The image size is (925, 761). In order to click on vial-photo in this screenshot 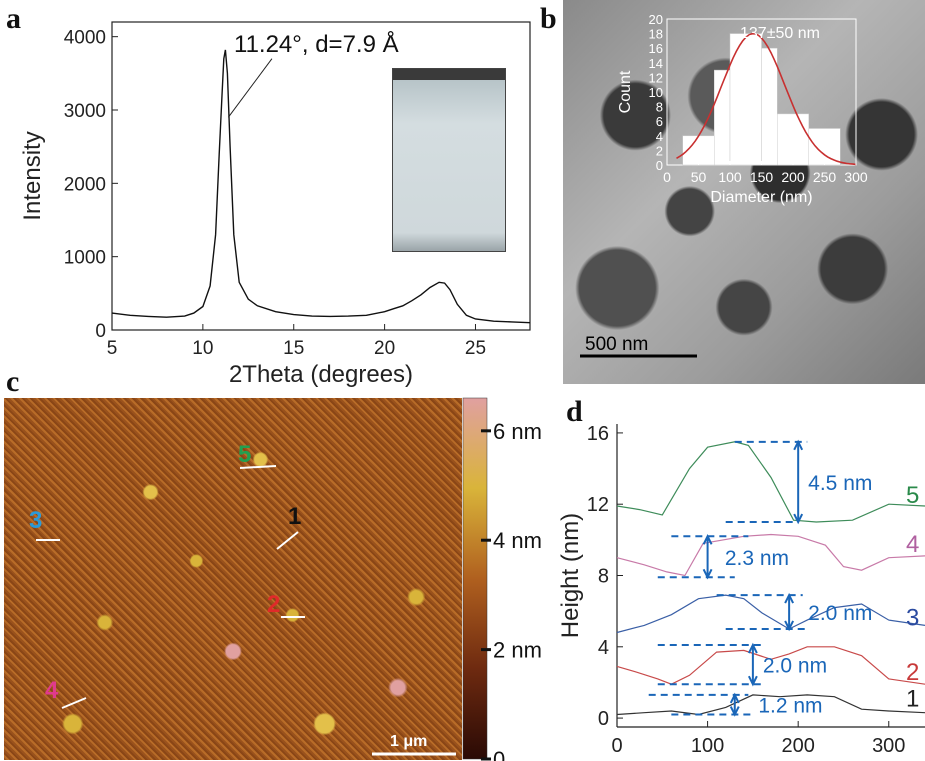, I will do `click(449, 160)`.